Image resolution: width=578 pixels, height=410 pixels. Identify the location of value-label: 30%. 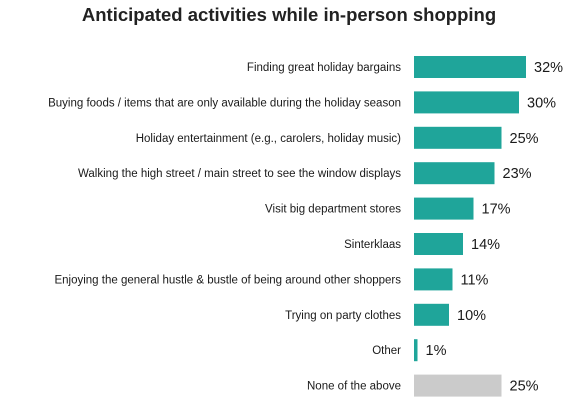
(541, 103).